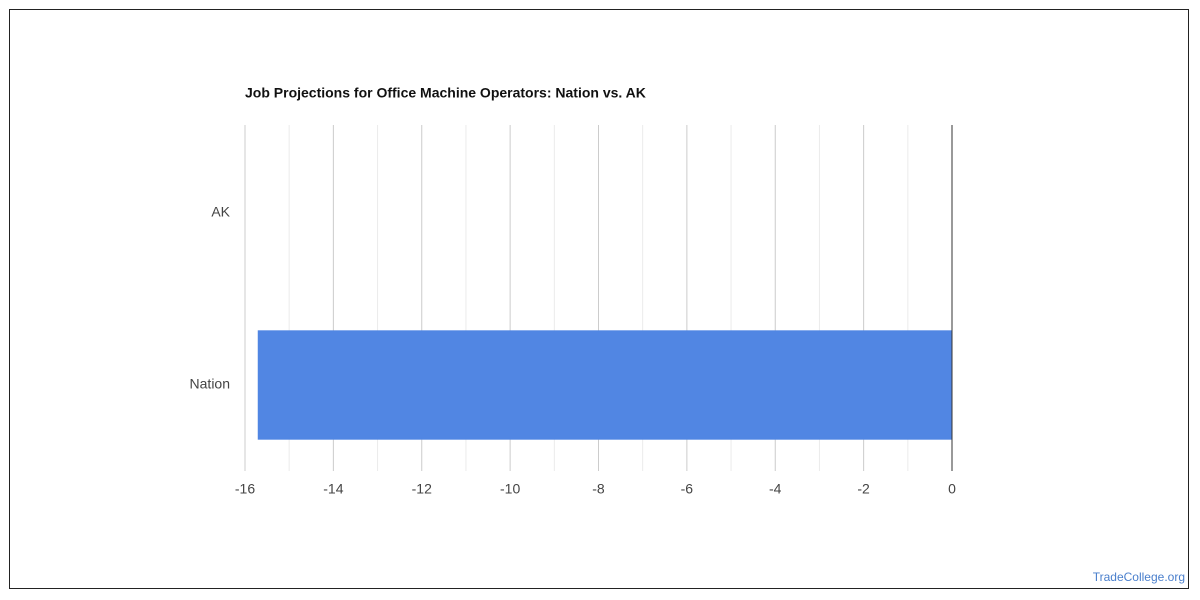 This screenshot has width=1200, height=600. I want to click on x-tick-label: -8, so click(598, 489).